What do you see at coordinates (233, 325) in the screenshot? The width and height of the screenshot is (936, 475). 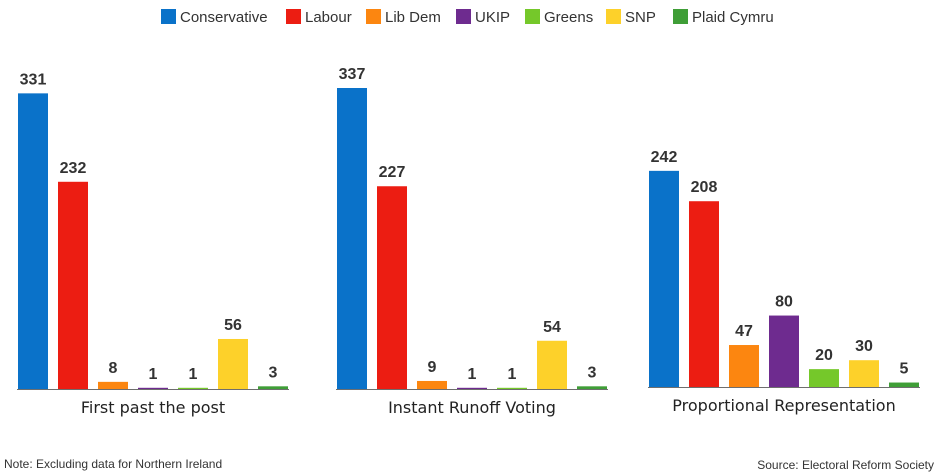 I see `value-label-snp: 56` at bounding box center [233, 325].